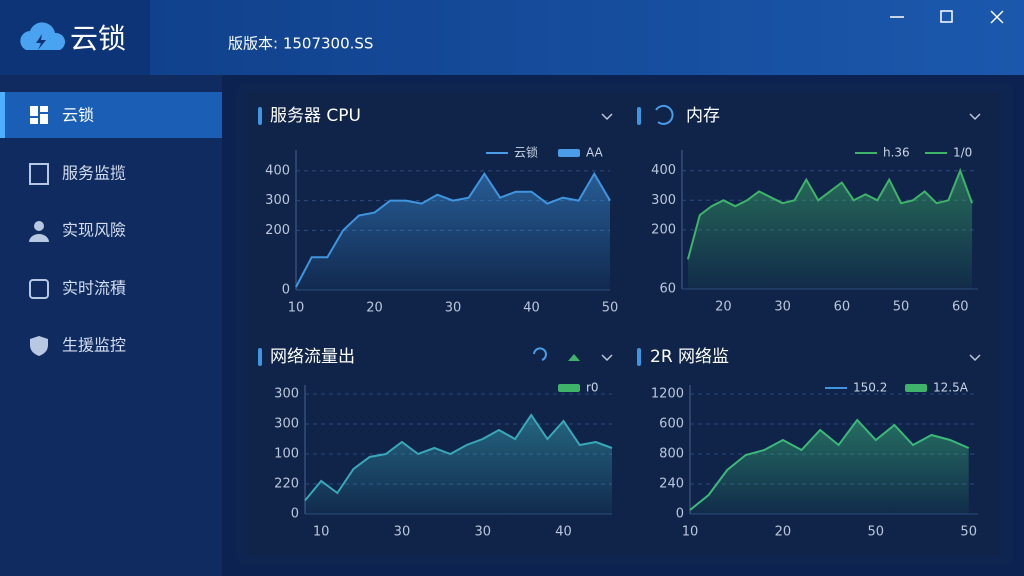  What do you see at coordinates (962, 153) in the screenshot?
I see `legend-label: 1/0` at bounding box center [962, 153].